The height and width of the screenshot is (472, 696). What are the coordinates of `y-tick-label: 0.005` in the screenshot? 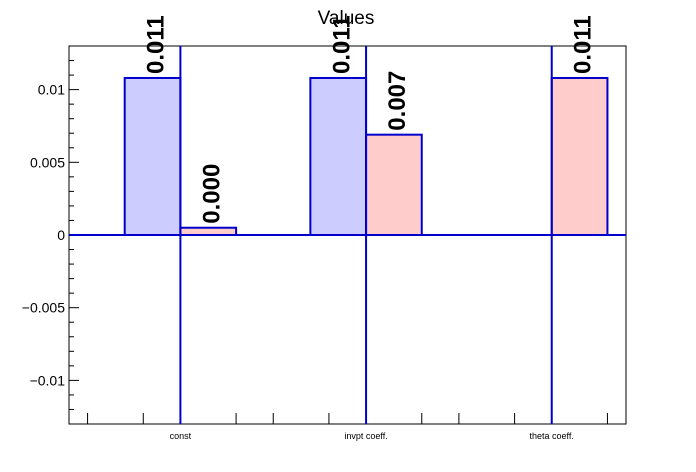 It's located at (47, 162).